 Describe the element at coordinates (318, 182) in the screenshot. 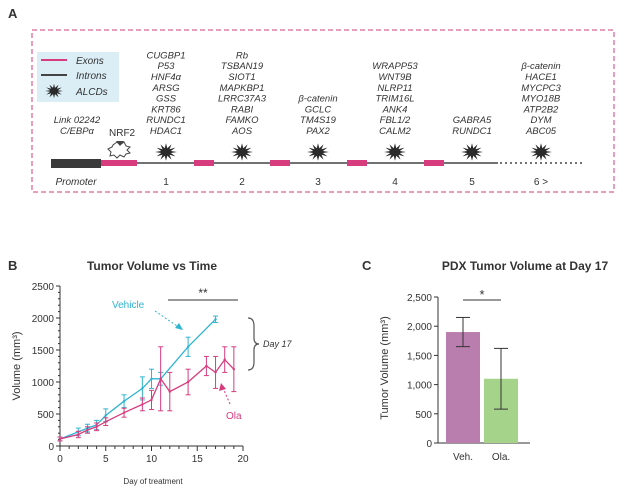

I see `exon-number-3: 3` at that location.